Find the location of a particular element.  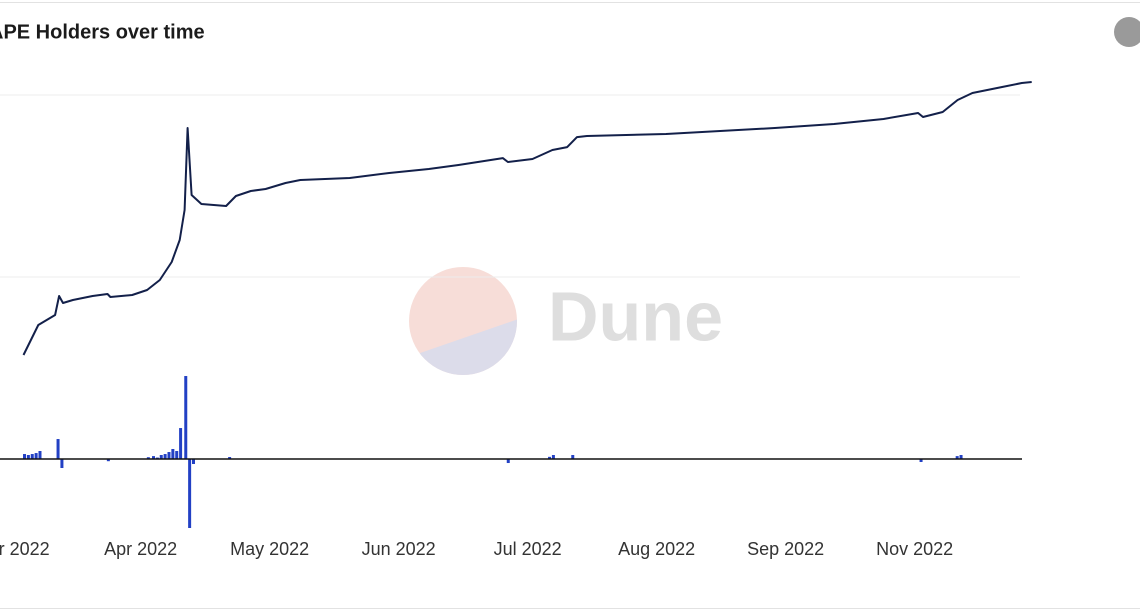

chart-title: APE Holders over time is located at coordinates (102, 32).